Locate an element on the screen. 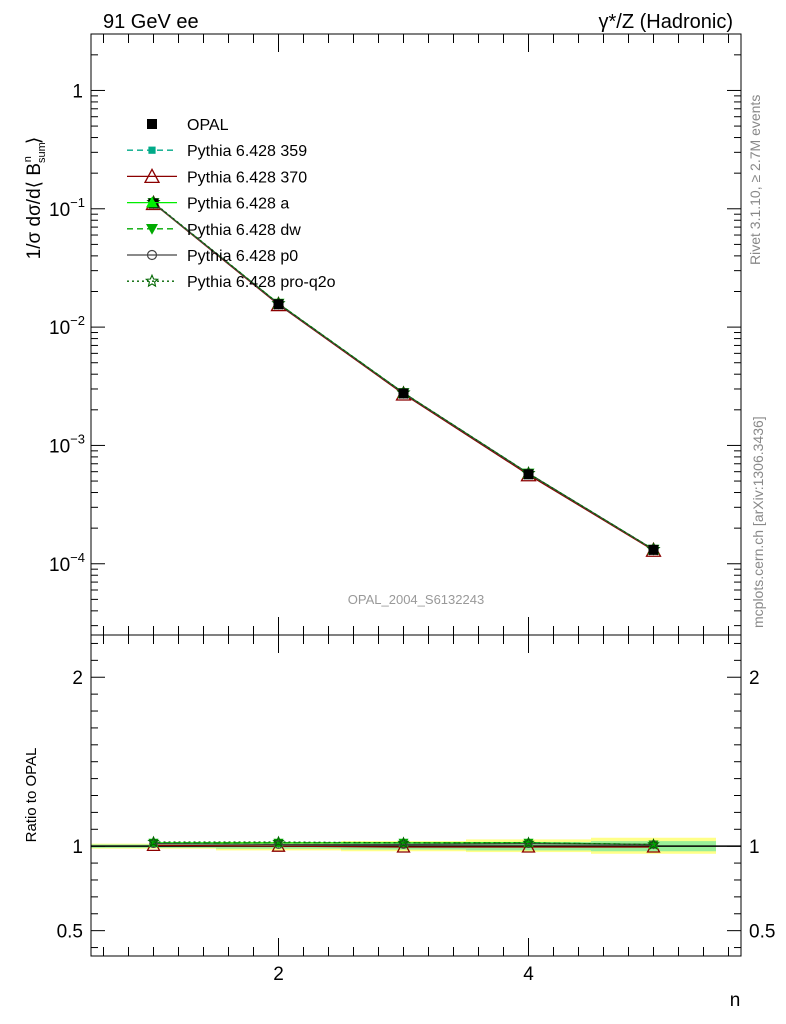 This screenshot has width=786, height=1024. ratio-y-tick-label-right: 2 is located at coordinates (754, 678).